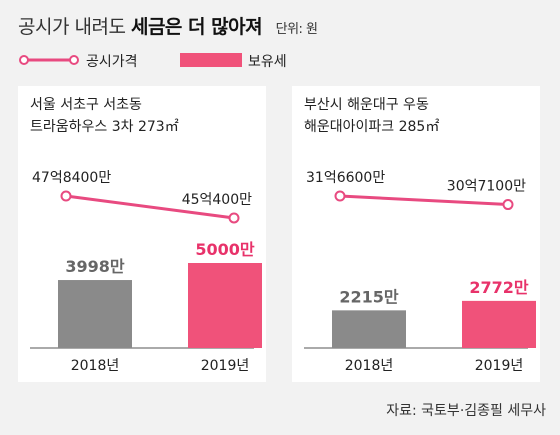 This screenshot has height=435, width=560. What do you see at coordinates (104, 127) in the screenshot?
I see `panel-title-line-2: 트라움하우스 3차 273㎡` at bounding box center [104, 127].